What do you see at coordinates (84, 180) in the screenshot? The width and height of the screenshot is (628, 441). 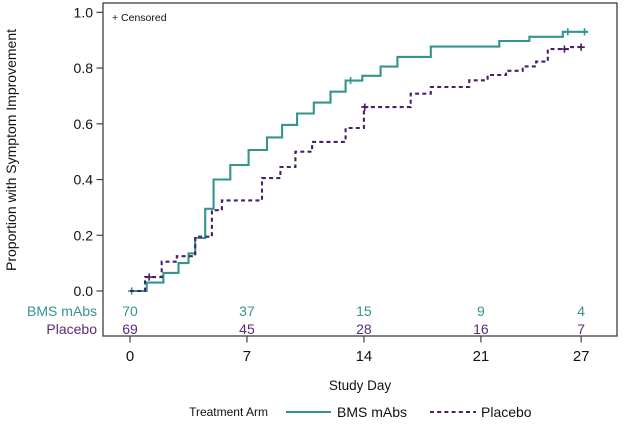 I see `y-tick-label: 0.4` at bounding box center [84, 180].